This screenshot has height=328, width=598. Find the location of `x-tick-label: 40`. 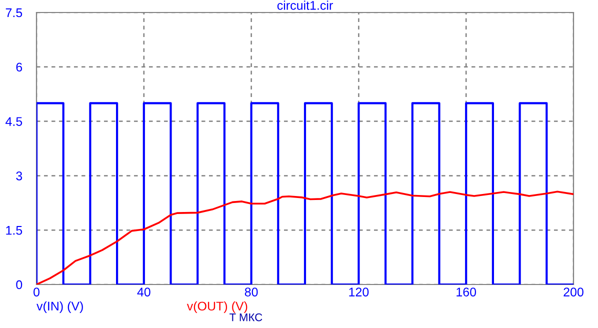

x-tick-label: 40 is located at coordinates (143, 292).